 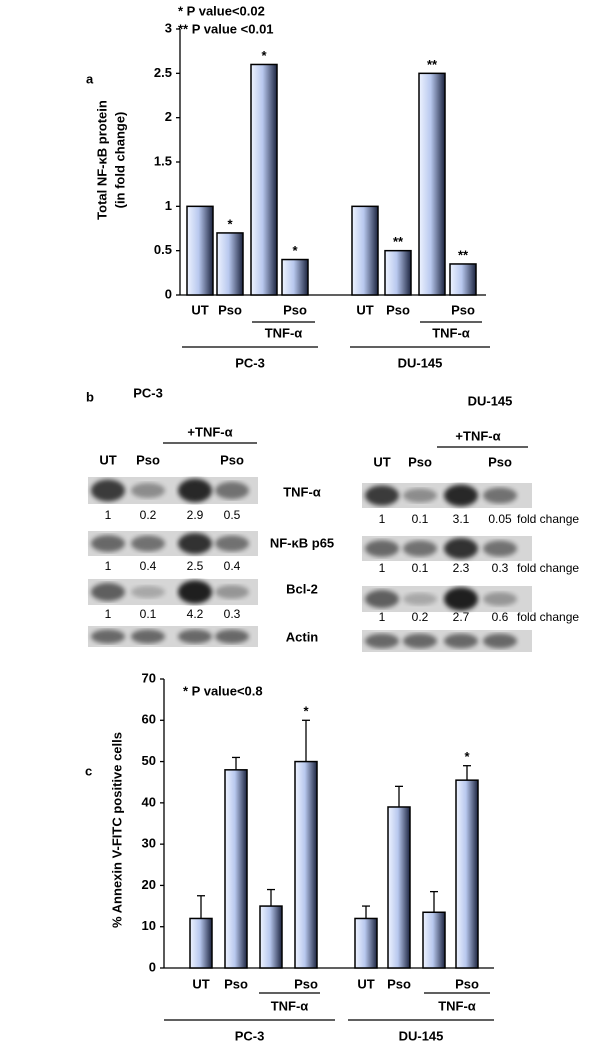 What do you see at coordinates (477, 435) in the screenshot?
I see `treatment-label: +TNF-α` at bounding box center [477, 435].